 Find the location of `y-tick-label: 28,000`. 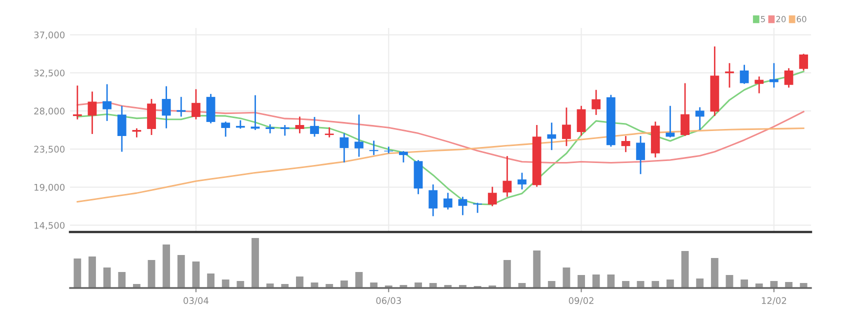

y-tick-label: 28,000 is located at coordinates (49, 112).